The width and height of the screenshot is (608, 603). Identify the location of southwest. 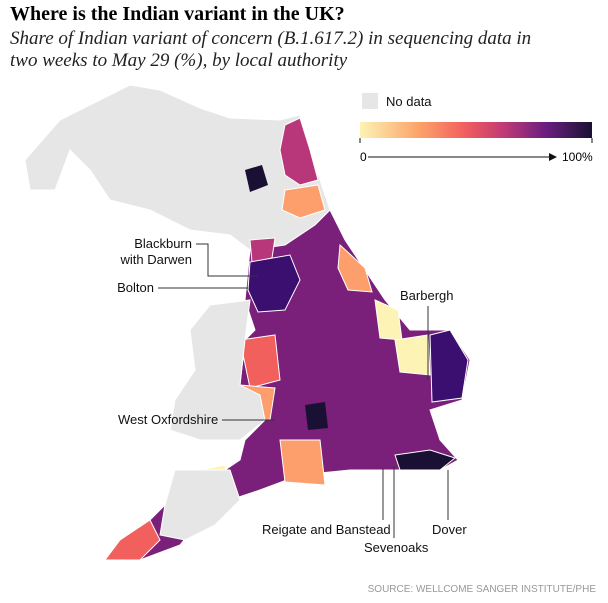
(200, 505).